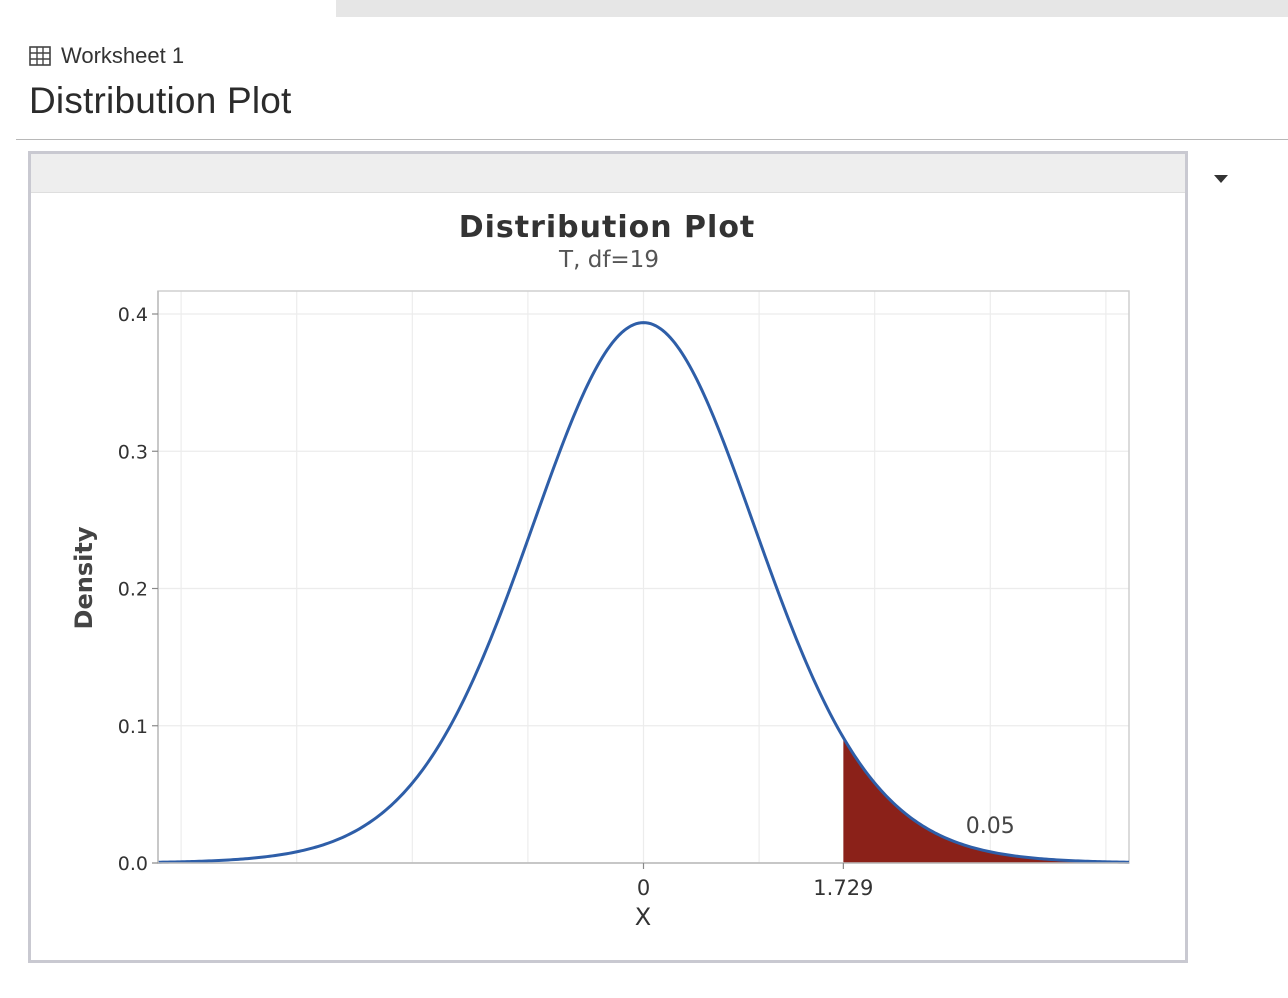 This screenshot has height=998, width=1288. I want to click on header-divider, so click(652, 139).